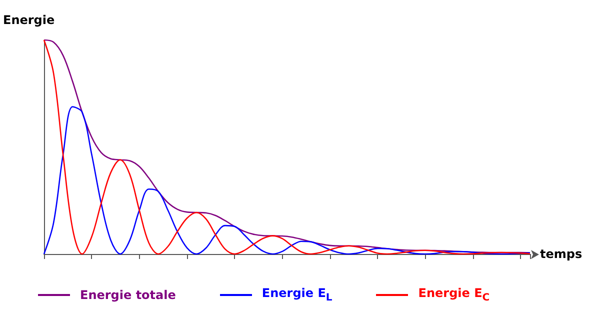 The image size is (601, 324). Describe the element at coordinates (454, 295) in the screenshot. I see `legend-label: Energie E$_{C}$` at that location.